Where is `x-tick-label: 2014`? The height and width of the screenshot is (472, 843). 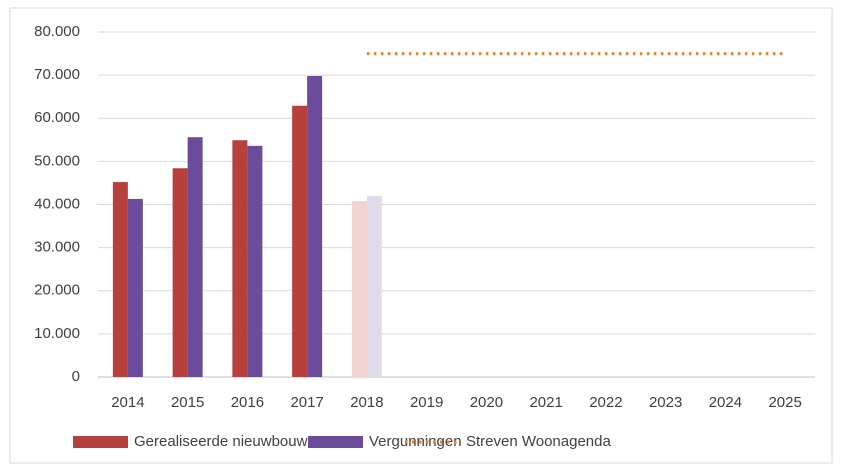 x-tick-label: 2014 is located at coordinates (127, 402).